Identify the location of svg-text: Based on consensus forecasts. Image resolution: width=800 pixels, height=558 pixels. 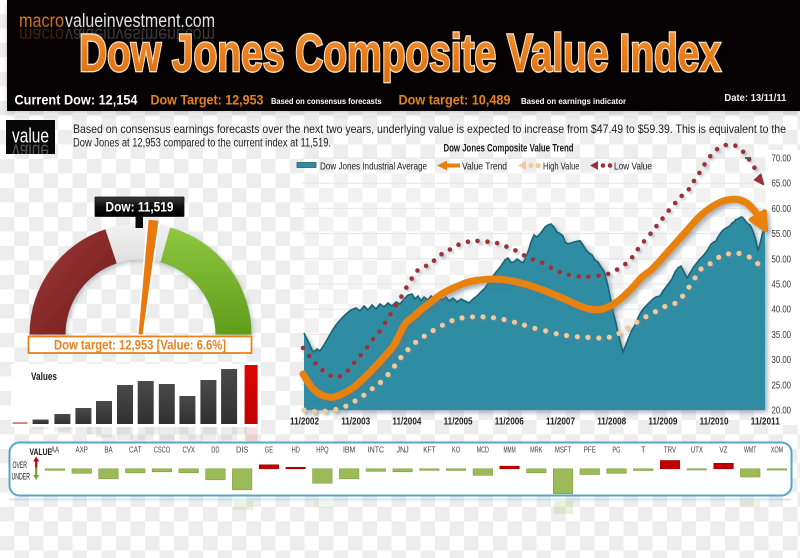
(326, 101).